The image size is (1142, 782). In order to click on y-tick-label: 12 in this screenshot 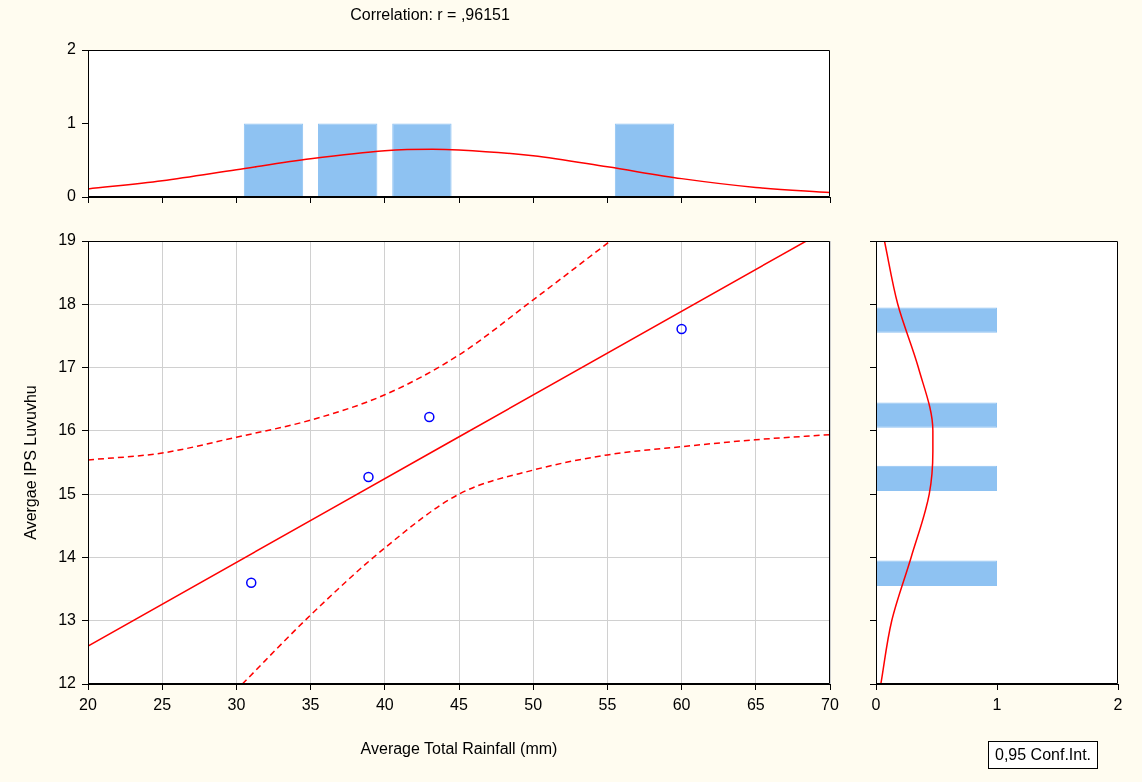, I will do `click(67, 683)`.